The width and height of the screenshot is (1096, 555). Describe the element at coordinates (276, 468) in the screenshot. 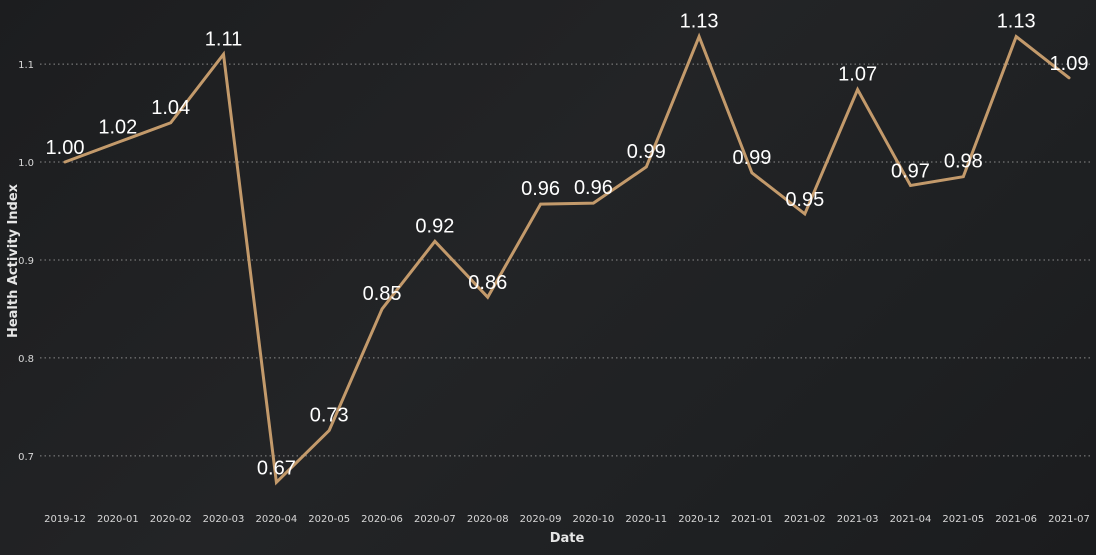

I see `data-label: 0.67` at that location.